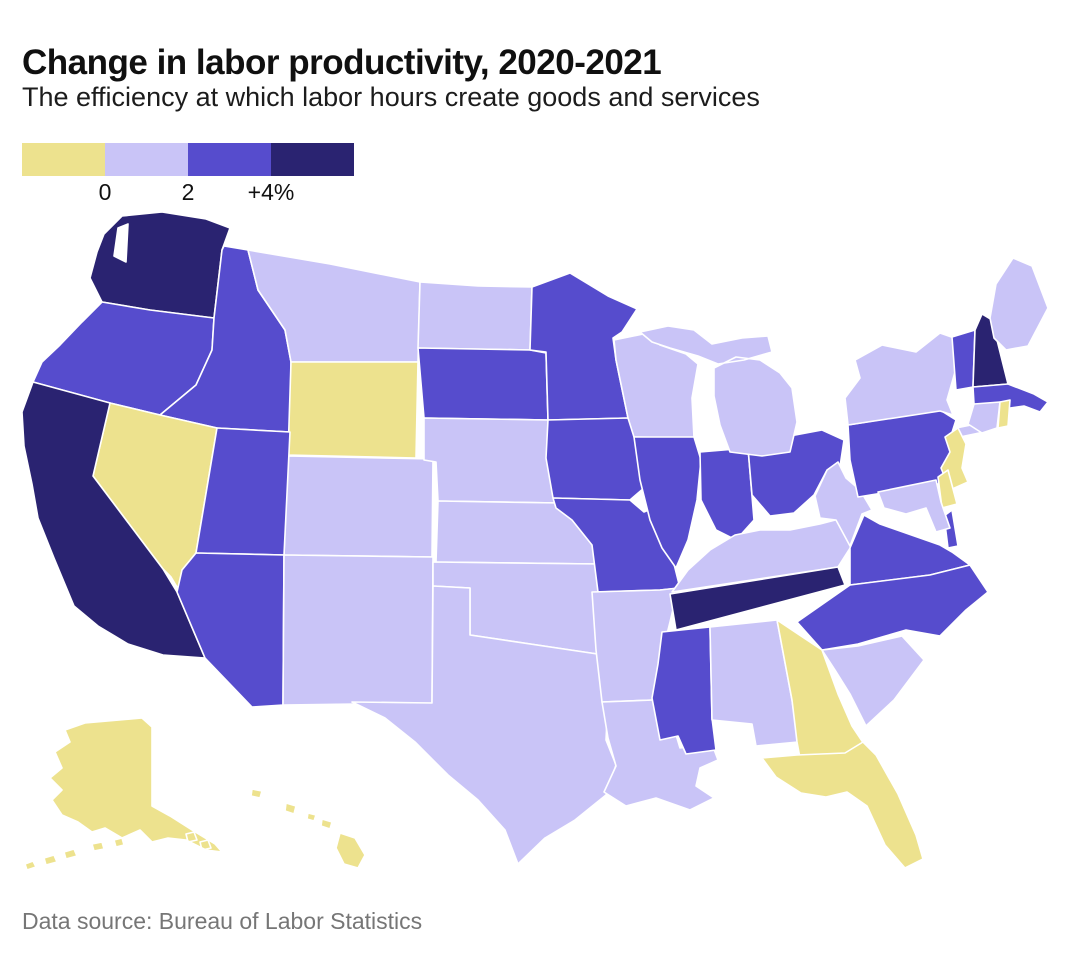  I want to click on state-sc, so click(873, 681).